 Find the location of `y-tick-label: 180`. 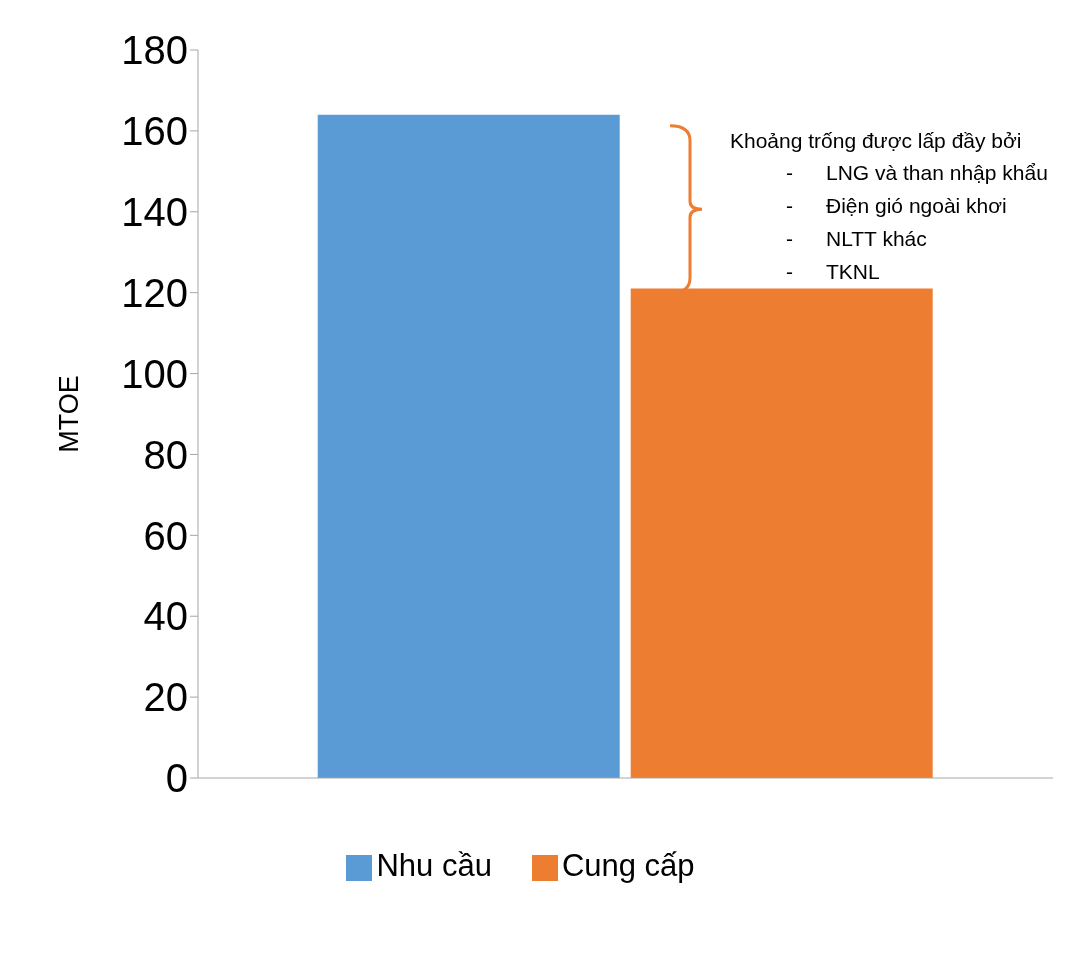

y-tick-label: 180 is located at coordinates (154, 50).